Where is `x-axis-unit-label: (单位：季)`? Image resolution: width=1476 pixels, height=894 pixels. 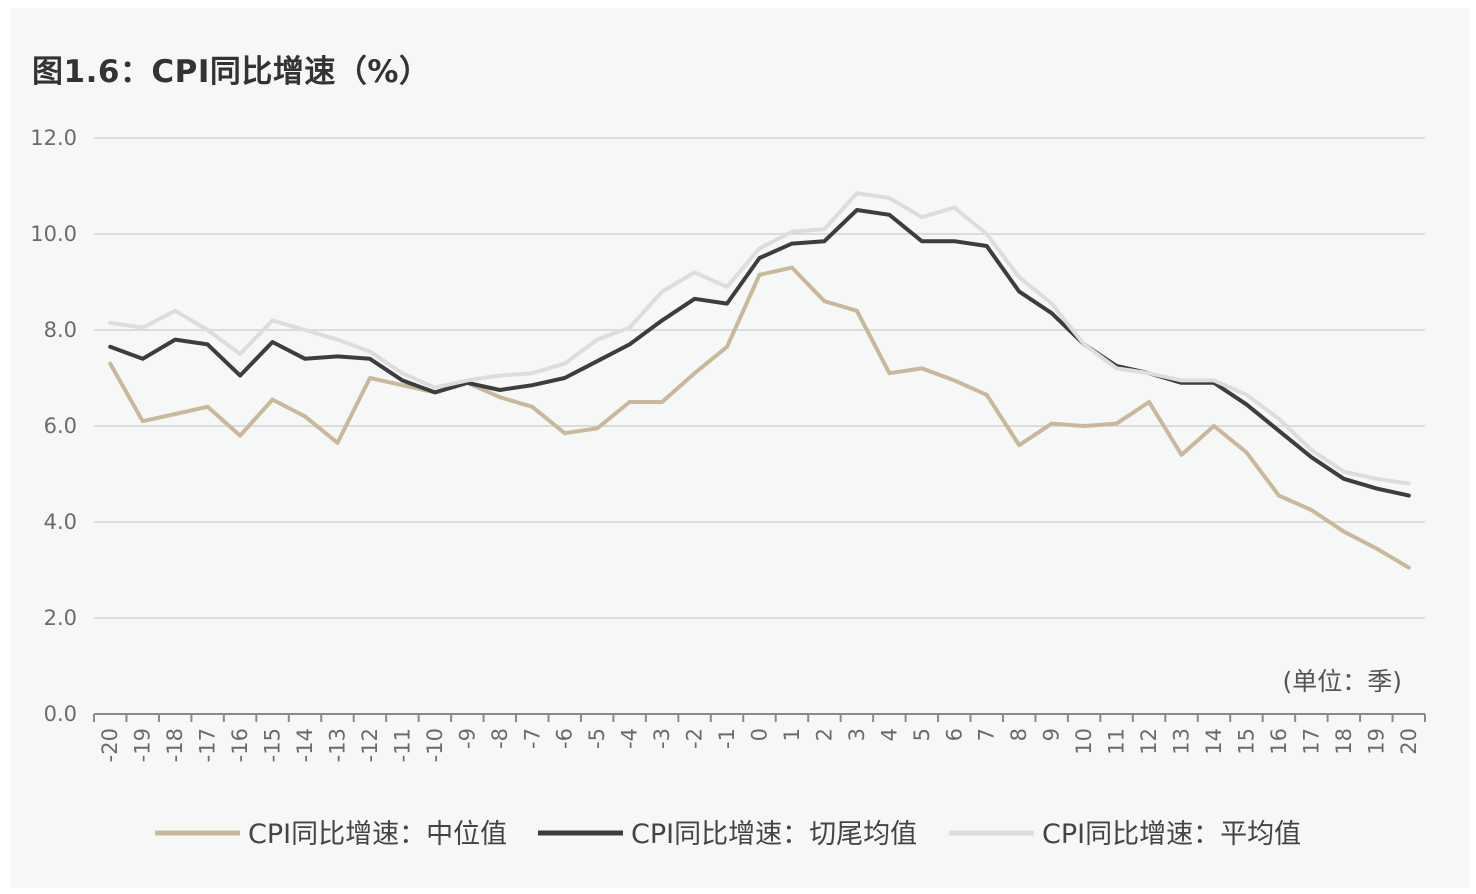 x-axis-unit-label: (单位：季) is located at coordinates (1342, 681).